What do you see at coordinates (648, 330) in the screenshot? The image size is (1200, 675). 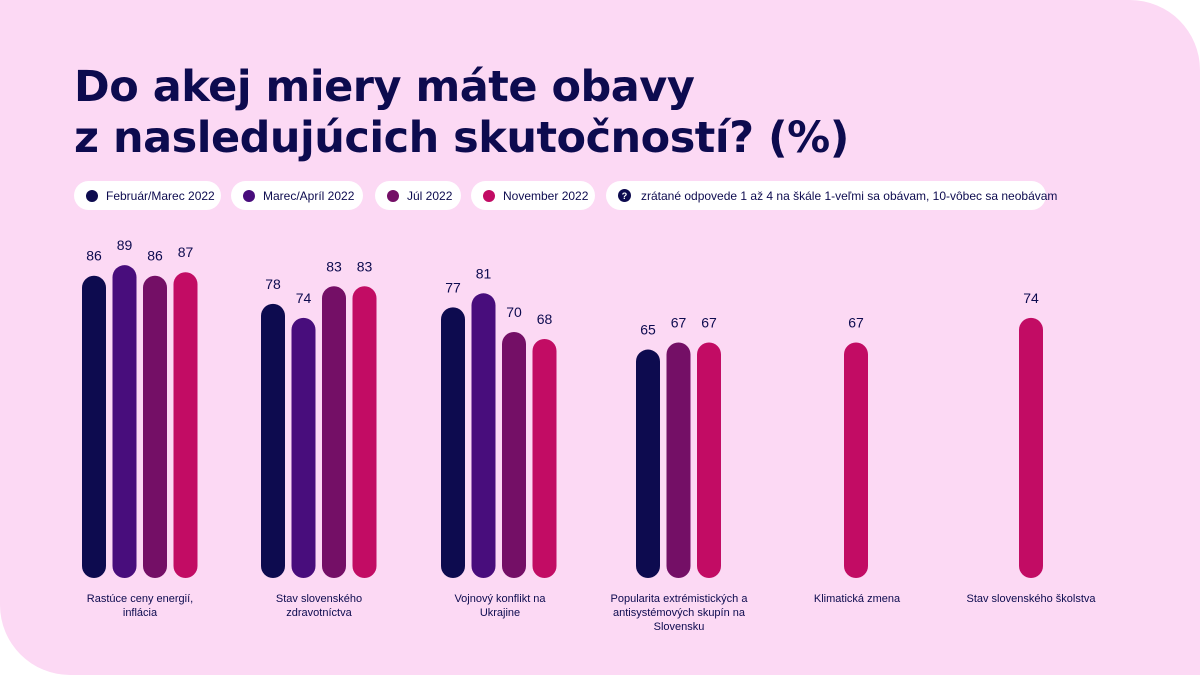 I see `data-label: 65` at bounding box center [648, 330].